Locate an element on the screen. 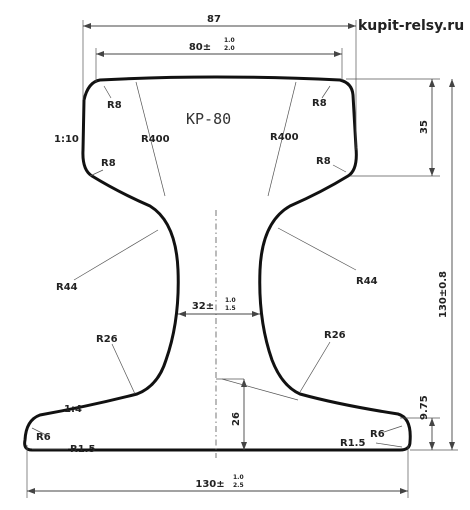 The width and height of the screenshot is (470, 510). leader-r44-r is located at coordinates (317, 249).